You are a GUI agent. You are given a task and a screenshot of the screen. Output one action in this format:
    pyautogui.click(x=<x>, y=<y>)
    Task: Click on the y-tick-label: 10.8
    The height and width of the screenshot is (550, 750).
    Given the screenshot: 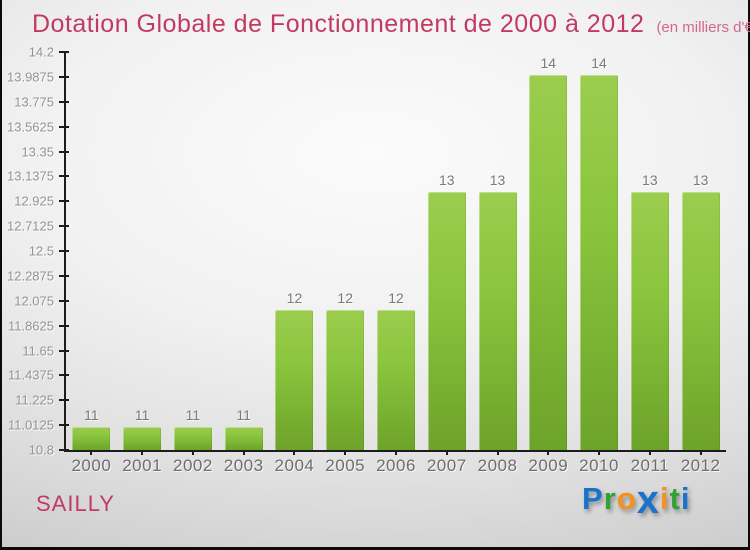 What is the action you would take?
    pyautogui.click(x=41, y=450)
    